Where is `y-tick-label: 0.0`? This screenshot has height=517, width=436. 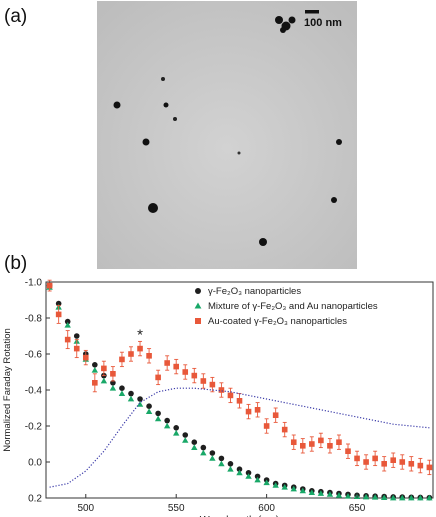 y-tick-label: 0.0 is located at coordinates (35, 463).